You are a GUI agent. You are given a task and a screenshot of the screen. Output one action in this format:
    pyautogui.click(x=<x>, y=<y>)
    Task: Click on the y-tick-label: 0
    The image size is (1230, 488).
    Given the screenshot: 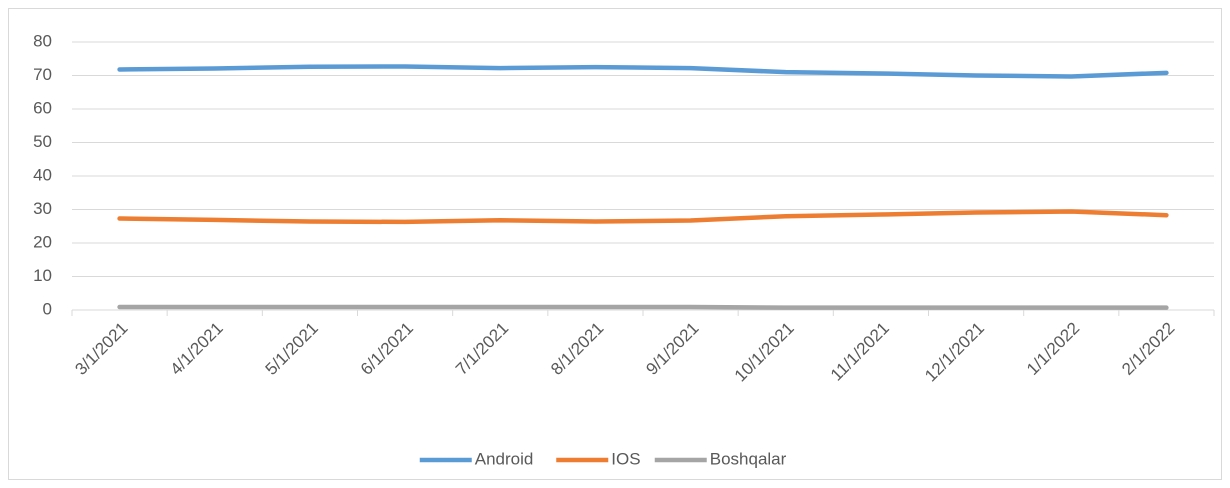 What is the action you would take?
    pyautogui.click(x=47, y=308)
    